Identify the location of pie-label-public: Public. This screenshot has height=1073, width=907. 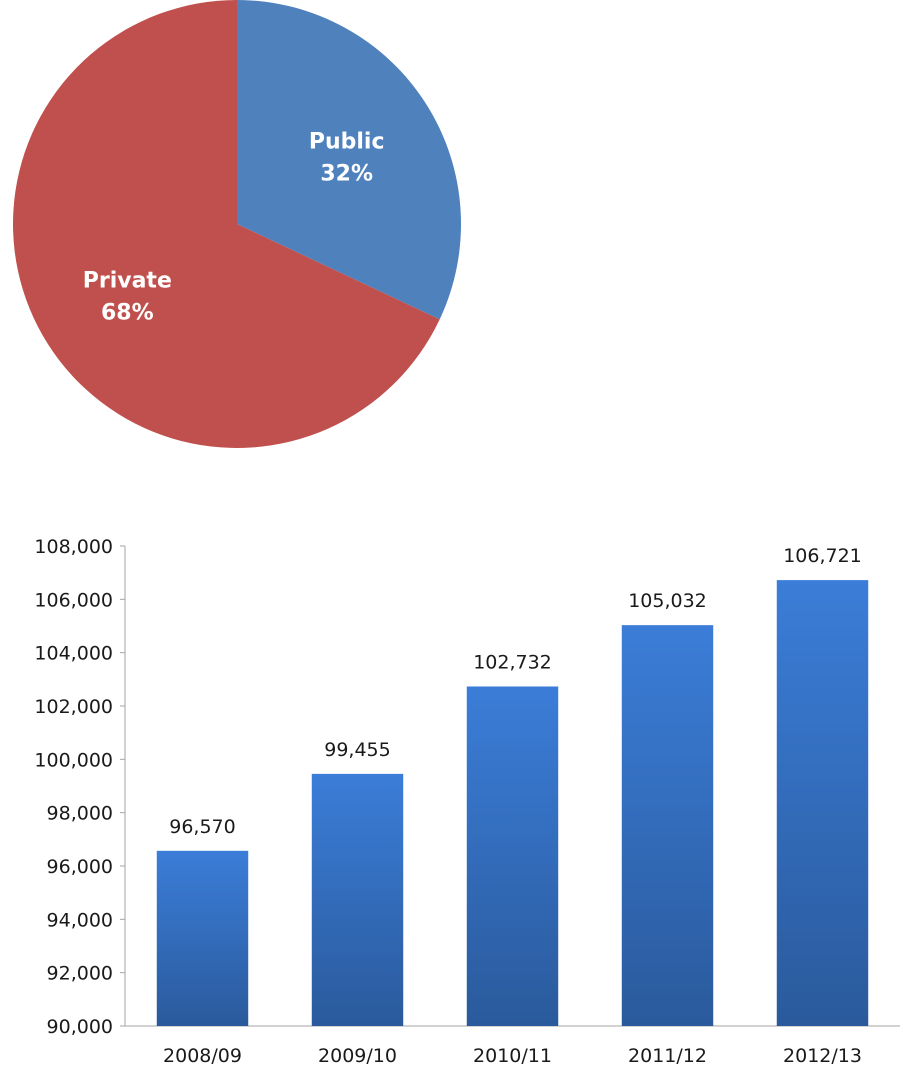
(347, 141).